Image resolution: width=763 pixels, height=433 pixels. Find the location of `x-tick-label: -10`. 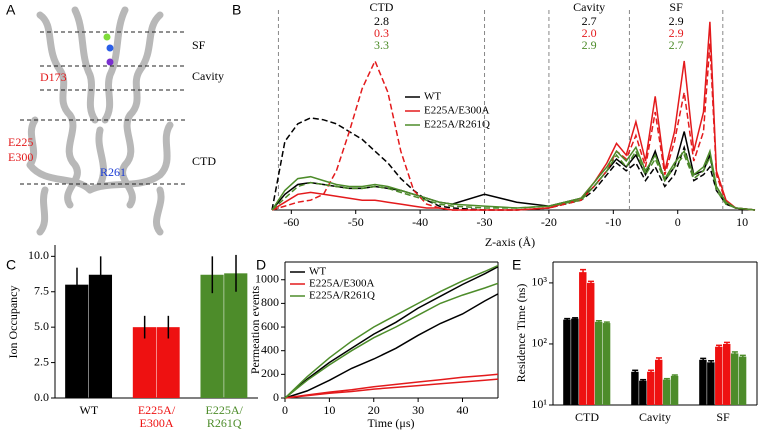

x-tick-label: -10 is located at coordinates (613, 222).